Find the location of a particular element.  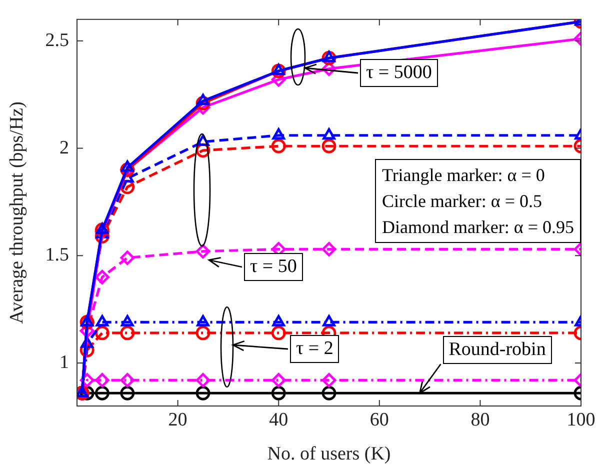

y-axis-title: Average throughput (bps/Hz) is located at coordinates (17, 213).